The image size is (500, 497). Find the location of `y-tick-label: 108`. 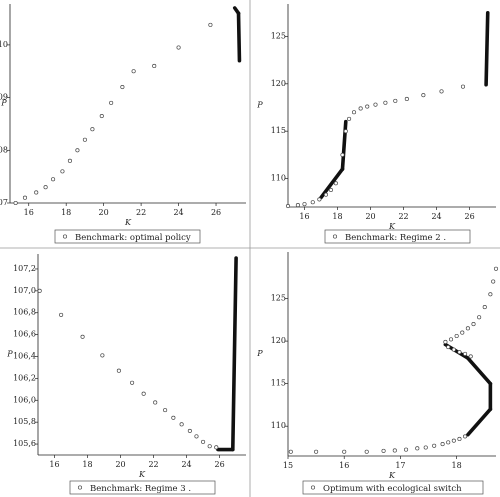

y-tick-label: 108 is located at coordinates (4, 149).